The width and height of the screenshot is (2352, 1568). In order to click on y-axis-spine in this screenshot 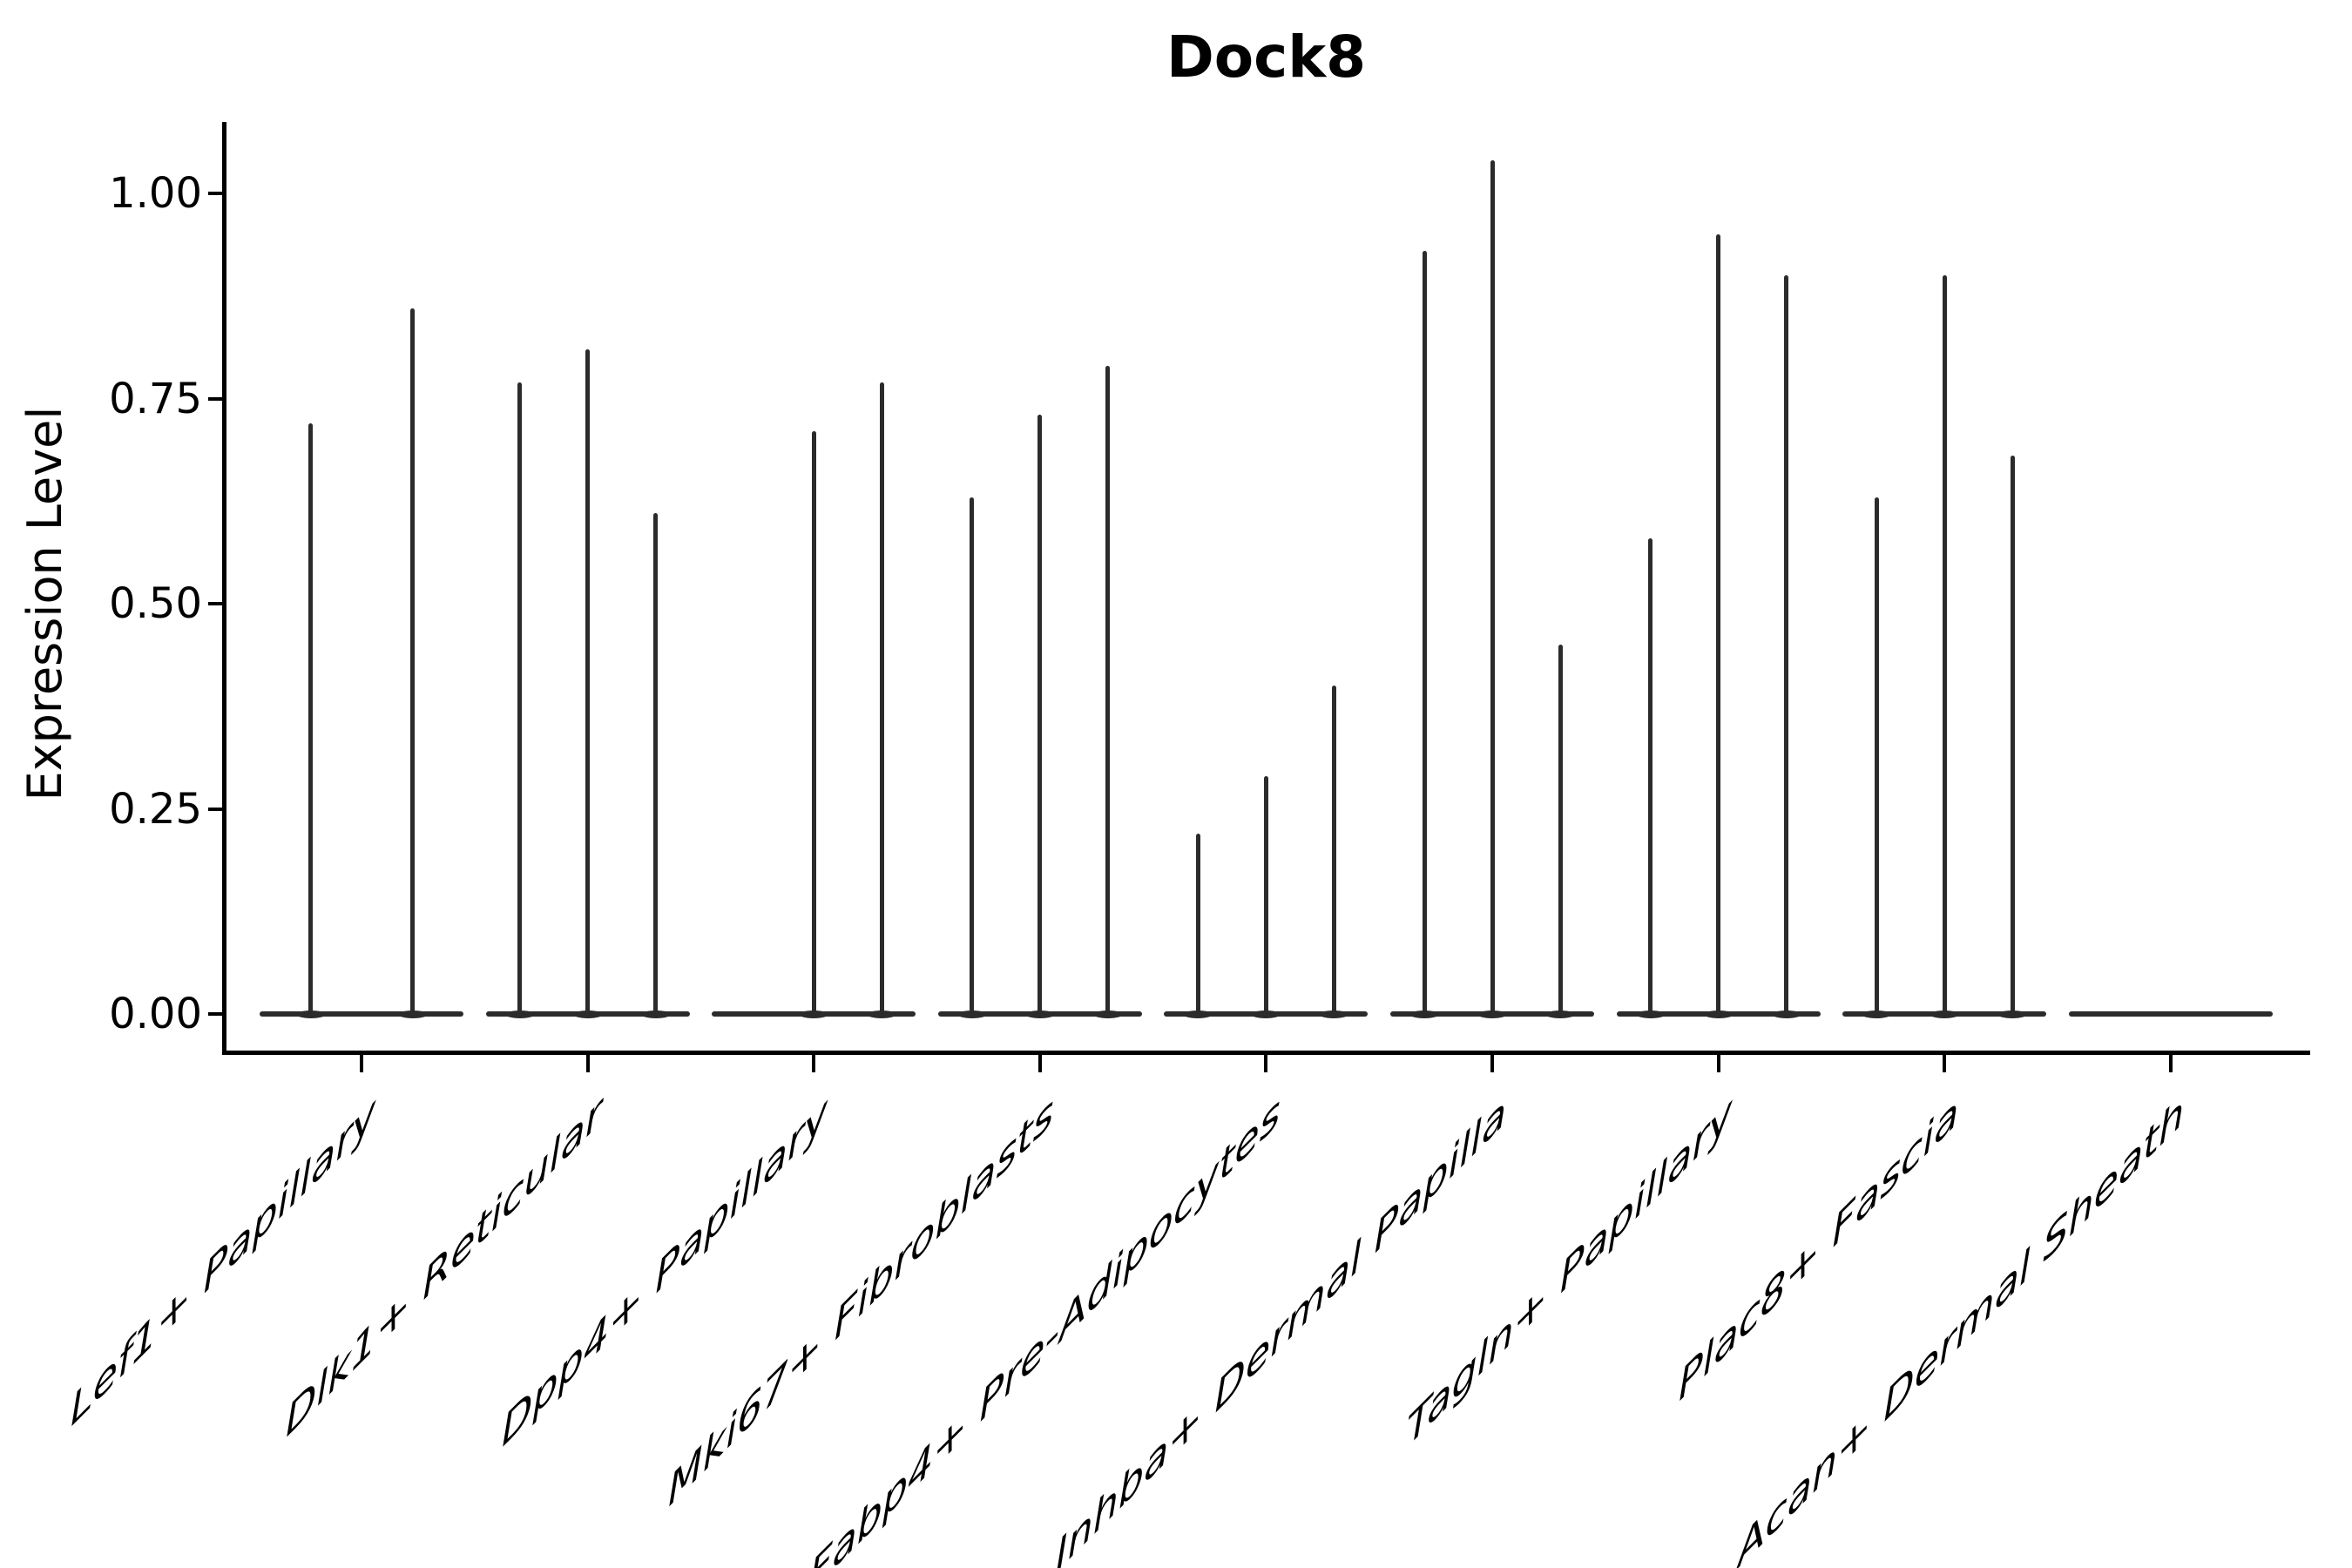, I will do `click(224, 588)`.